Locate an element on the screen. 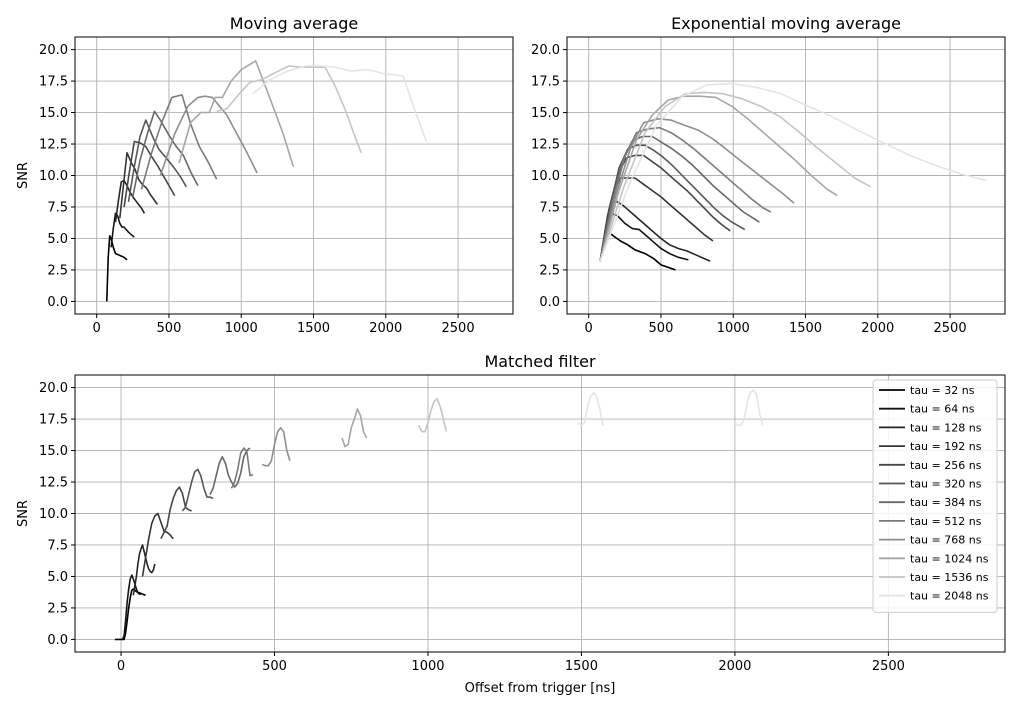 The height and width of the screenshot is (714, 1019). legend-entry: tau = 64 ns is located at coordinates (942, 409).